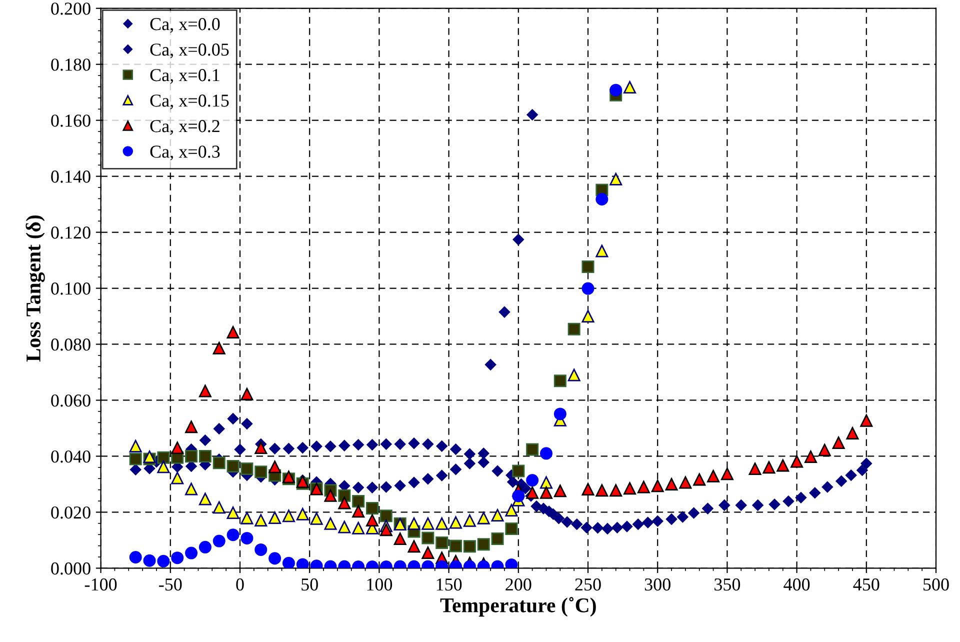 The image size is (960, 642). What do you see at coordinates (185, 127) in the screenshot?
I see `legend-label: Ca, x=0.2` at bounding box center [185, 127].